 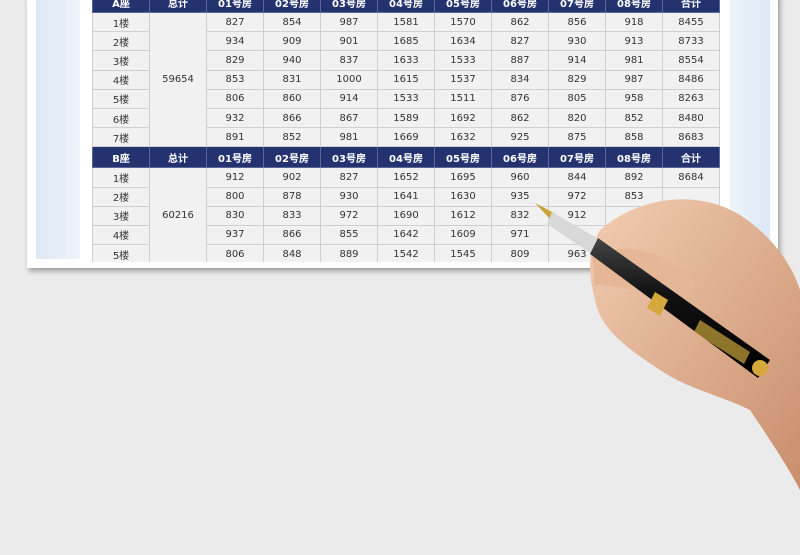 I want to click on table-row: 4楼 937 866 855 1642 1609 971, so click(x=406, y=235).